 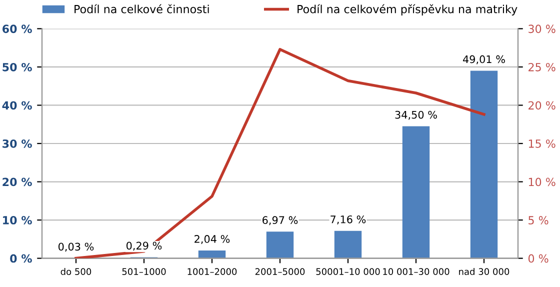 What do you see at coordinates (212, 239) in the screenshot?
I see `data-label: 2,04 %` at bounding box center [212, 239].